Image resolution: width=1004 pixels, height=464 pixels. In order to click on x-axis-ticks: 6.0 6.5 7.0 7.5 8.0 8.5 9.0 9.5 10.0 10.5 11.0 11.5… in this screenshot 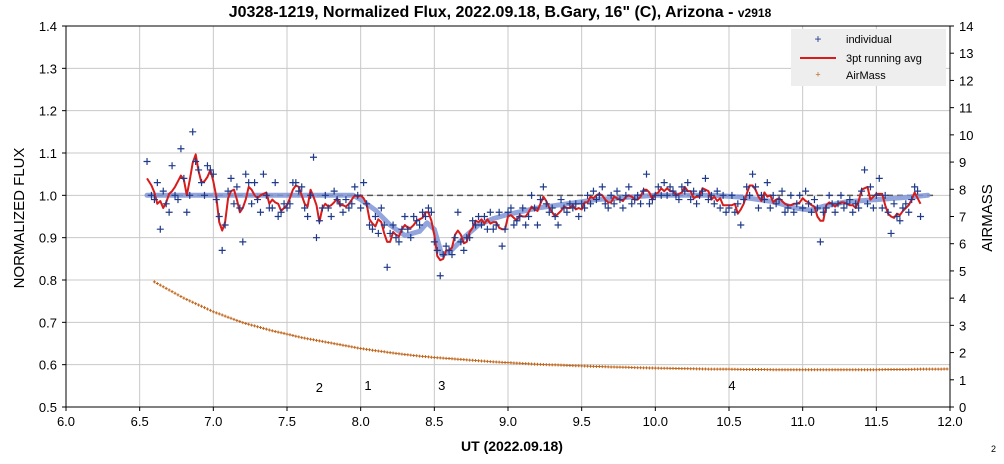, I will do `click(510, 418)`.